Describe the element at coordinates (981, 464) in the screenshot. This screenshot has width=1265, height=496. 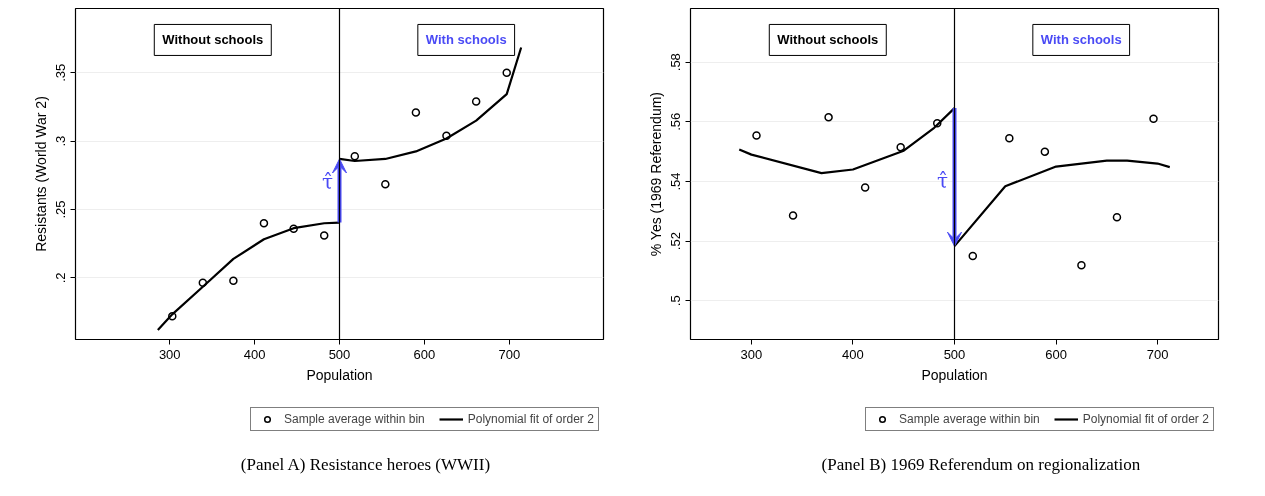
I see `text: (Panel B) 1969 Referendum on regionalization` at that location.